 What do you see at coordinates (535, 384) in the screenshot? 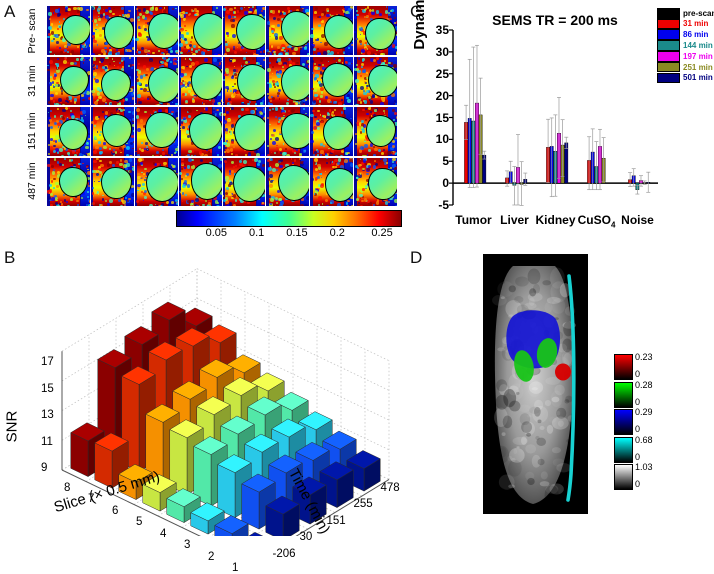
I see `panel-d-mri-image` at bounding box center [535, 384].